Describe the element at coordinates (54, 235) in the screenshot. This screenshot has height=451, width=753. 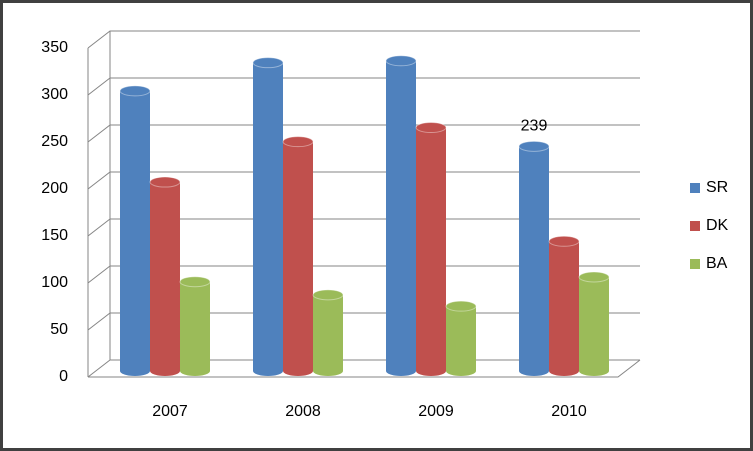
I see `y-tick-label: 150` at that location.